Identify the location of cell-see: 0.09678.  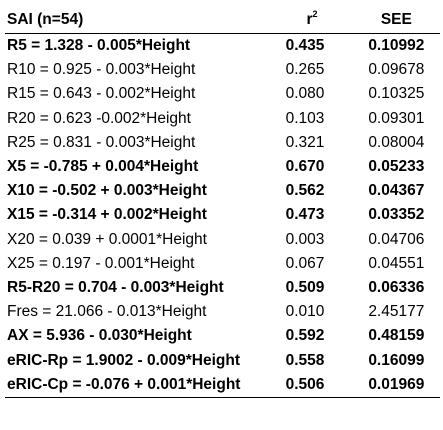
(396, 70).